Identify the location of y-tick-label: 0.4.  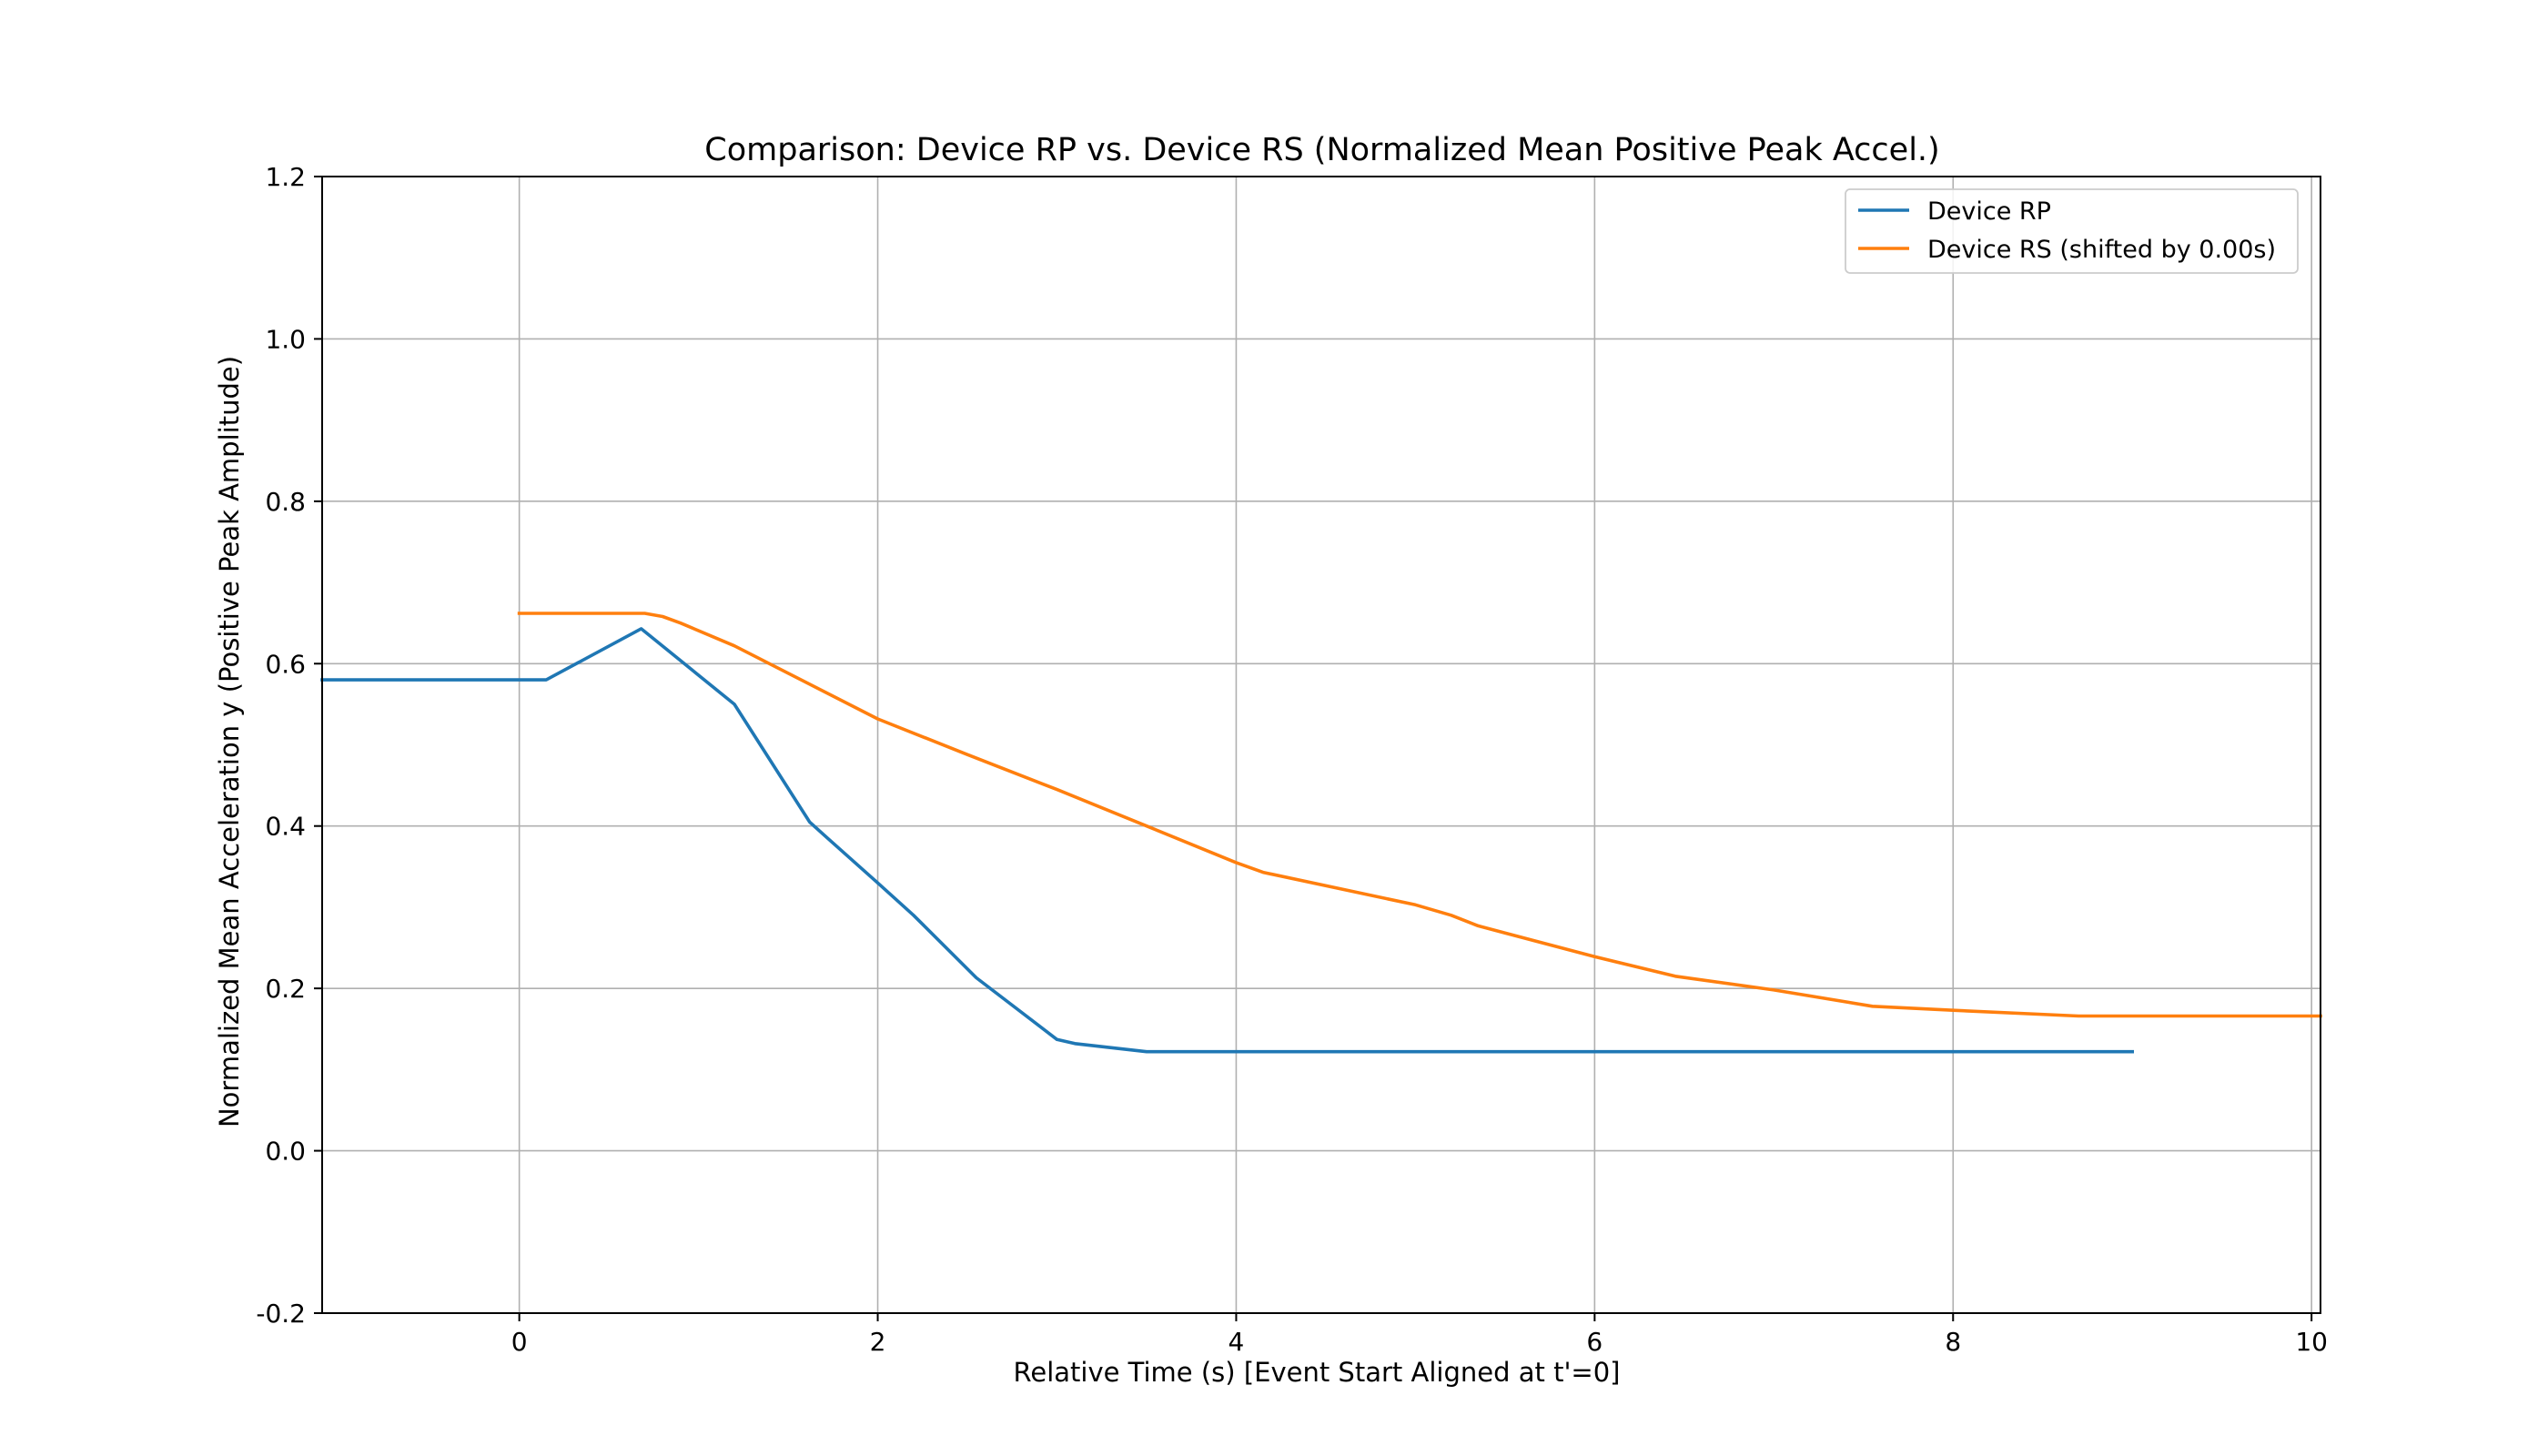
(286, 827).